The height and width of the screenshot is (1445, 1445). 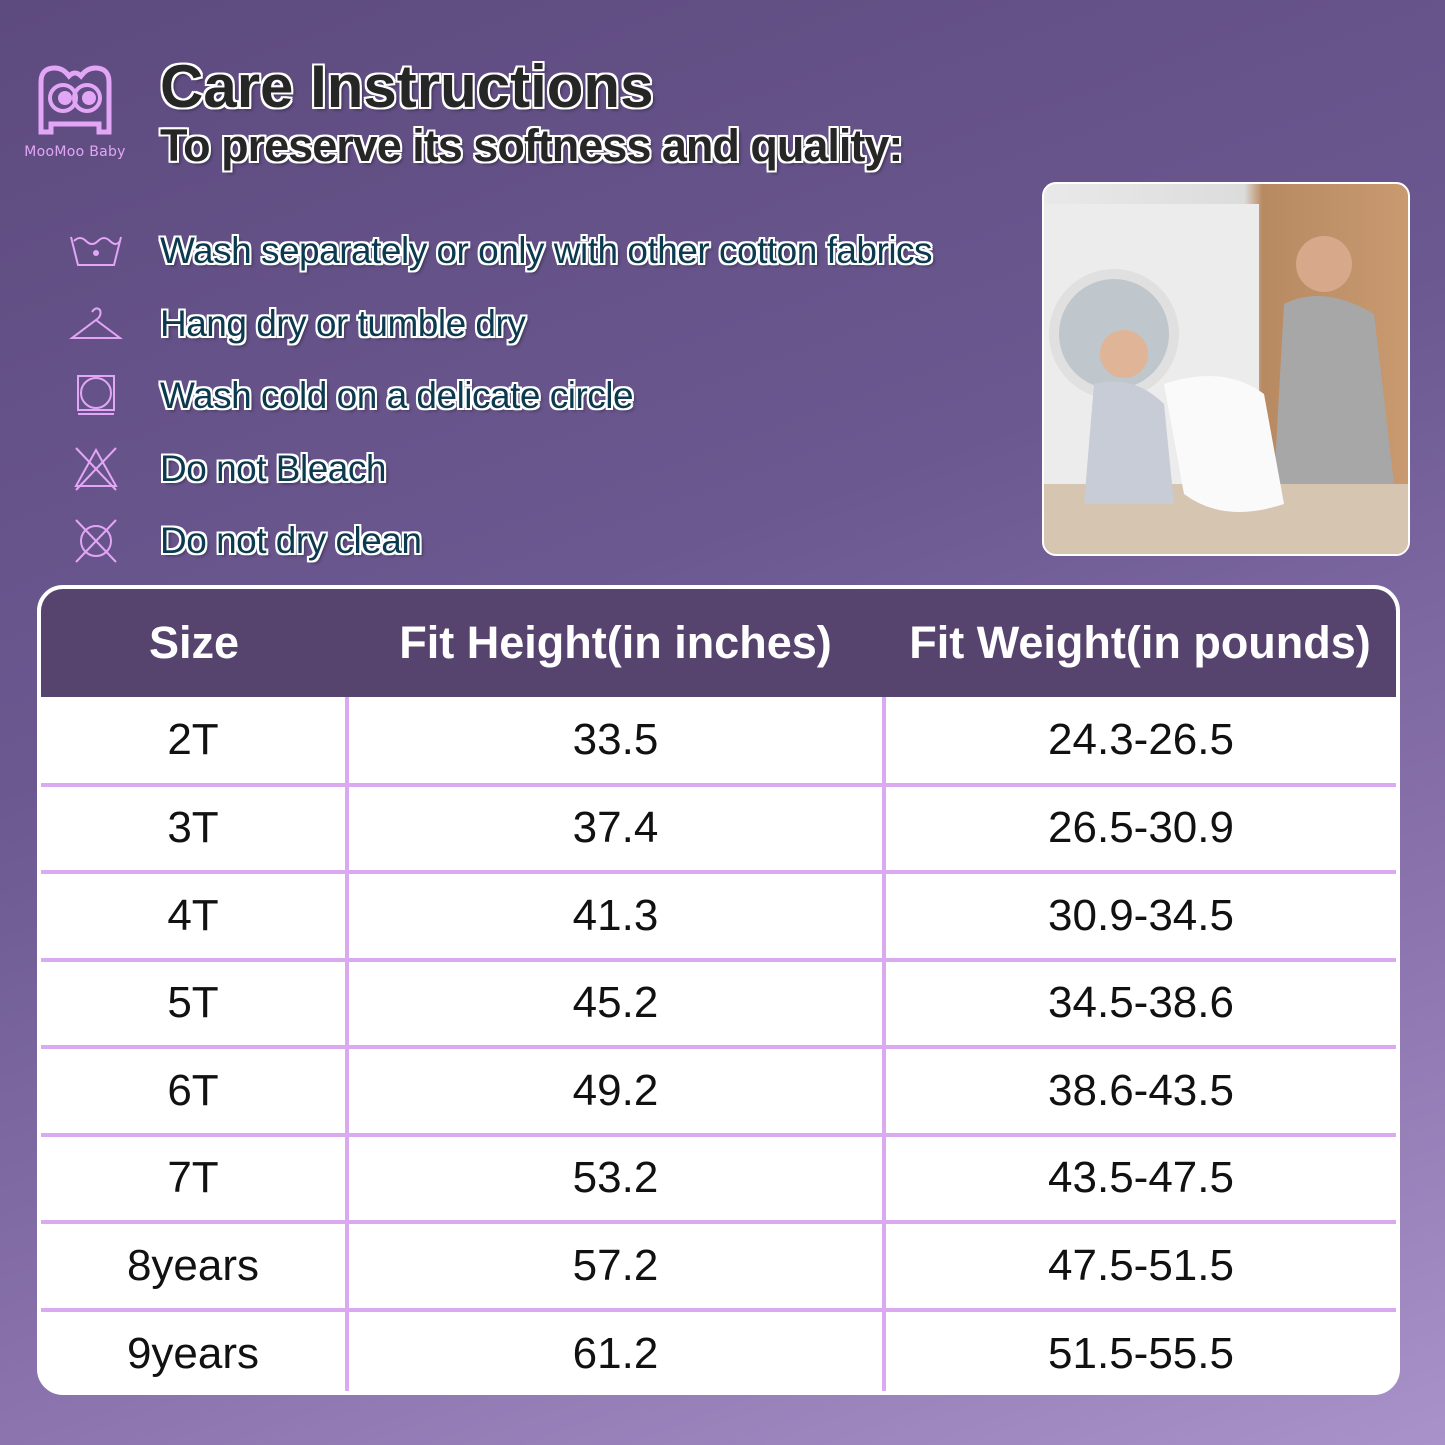 What do you see at coordinates (194, 917) in the screenshot?
I see `cell-size: 4T` at bounding box center [194, 917].